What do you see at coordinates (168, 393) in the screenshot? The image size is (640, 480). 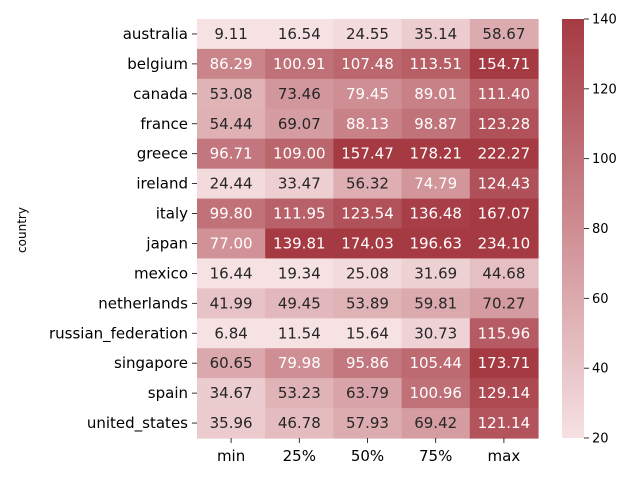 I see `y-tick-label: spain` at bounding box center [168, 393].